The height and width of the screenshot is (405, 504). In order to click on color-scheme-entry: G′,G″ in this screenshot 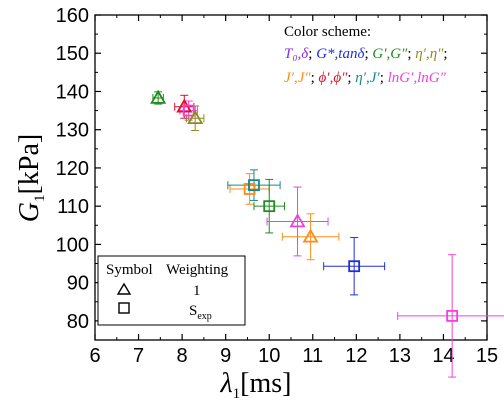, I will do `click(390, 54)`.